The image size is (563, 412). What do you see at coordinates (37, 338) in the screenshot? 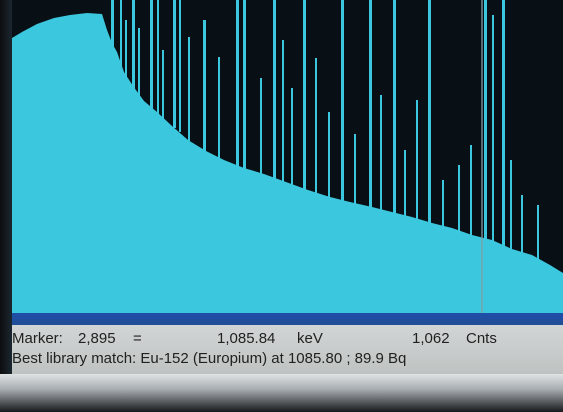
I see `marker-label: Marker:` at bounding box center [37, 338].